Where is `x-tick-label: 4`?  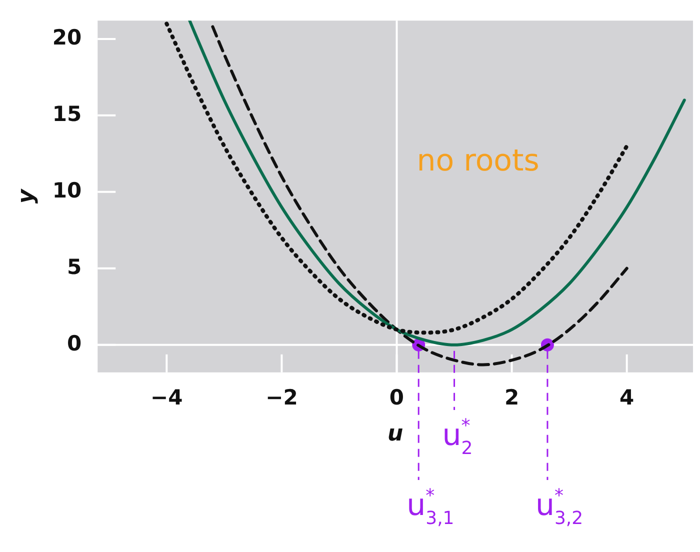
x-tick-label: 4 is located at coordinates (627, 397).